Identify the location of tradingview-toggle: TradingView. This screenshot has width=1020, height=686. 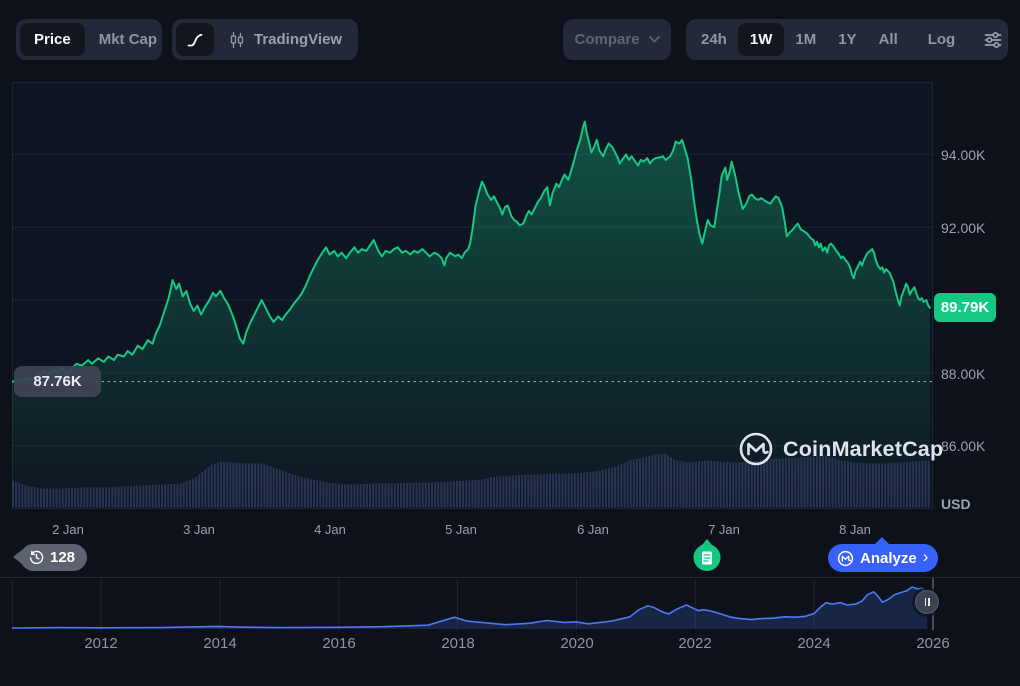
(303, 39).